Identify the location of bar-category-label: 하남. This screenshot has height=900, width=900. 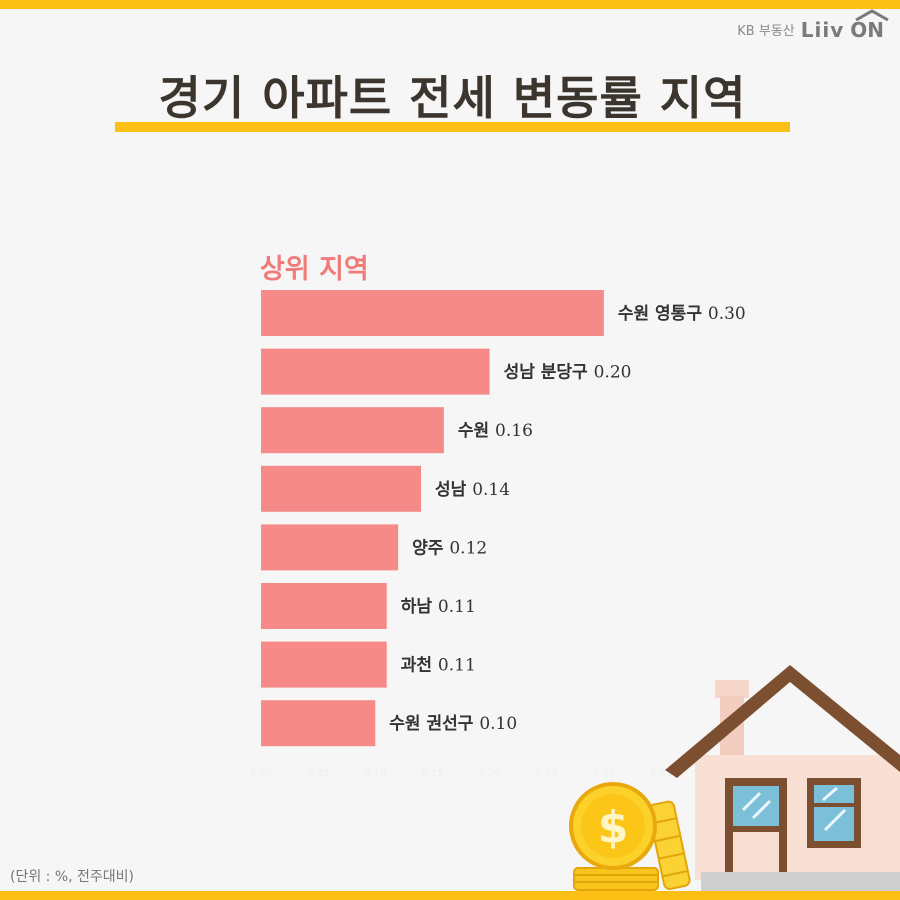
(419, 607).